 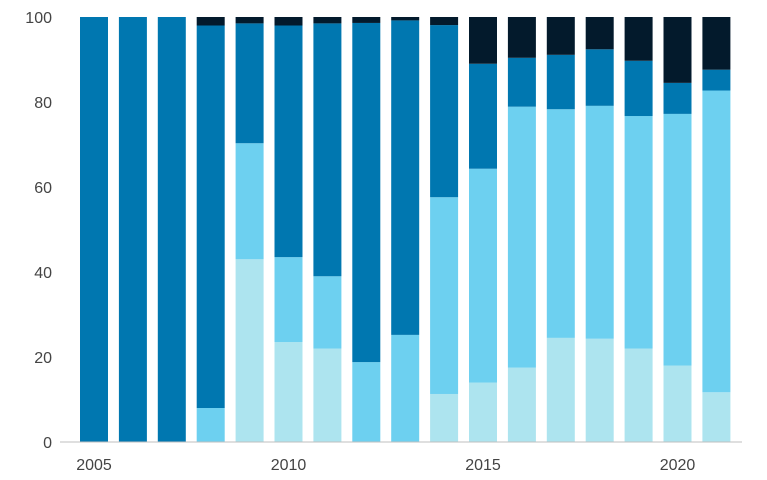 What do you see at coordinates (599, 33) in the screenshot?
I see `bar-segment-2018-s4` at bounding box center [599, 33].